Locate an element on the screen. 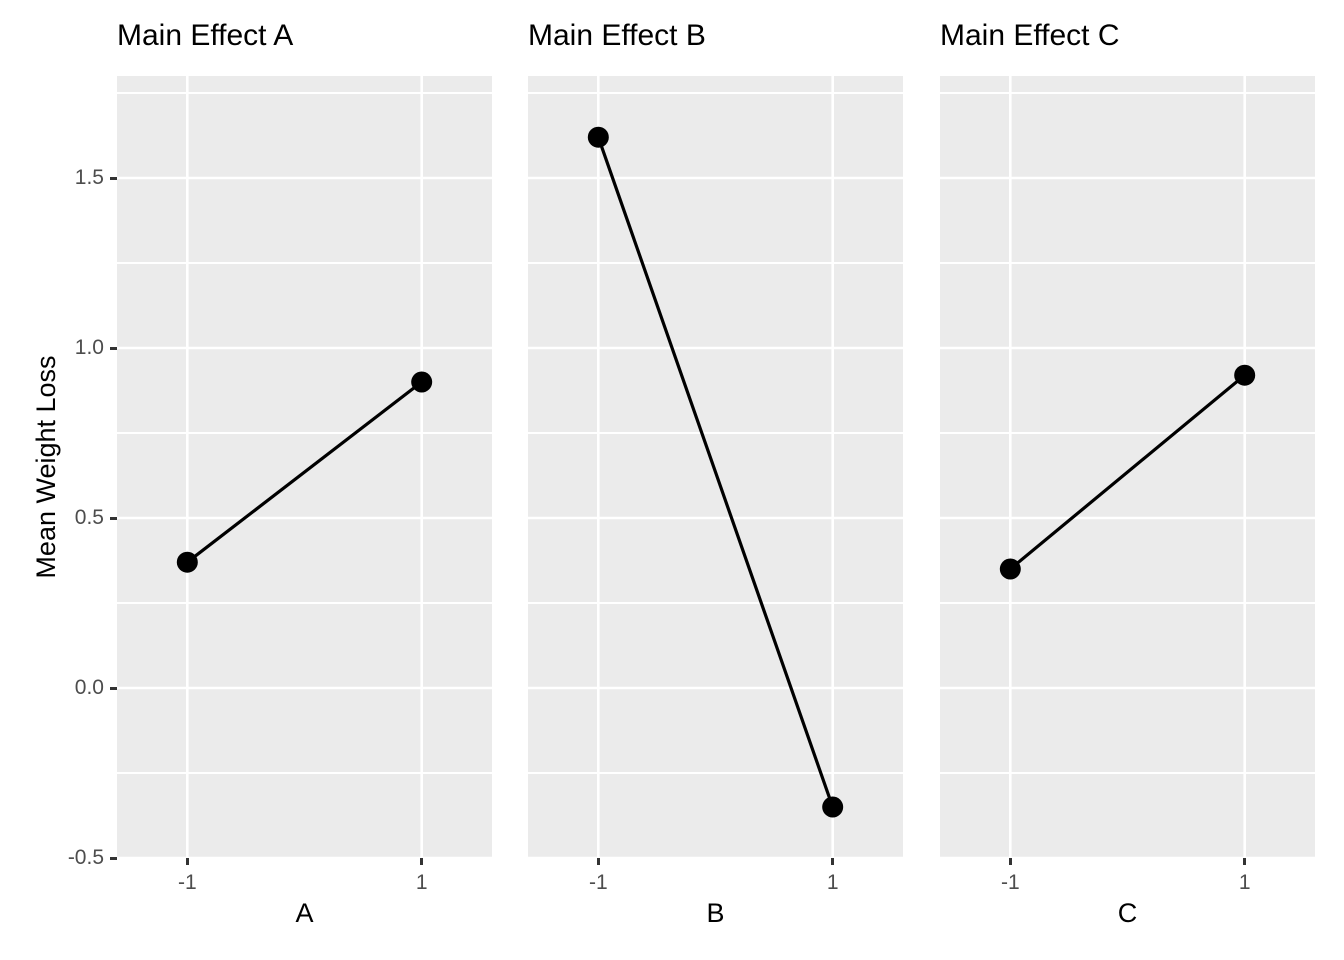 This screenshot has width=1344, height=960. y-axis-tick-label: 1.5 is located at coordinates (89, 177).